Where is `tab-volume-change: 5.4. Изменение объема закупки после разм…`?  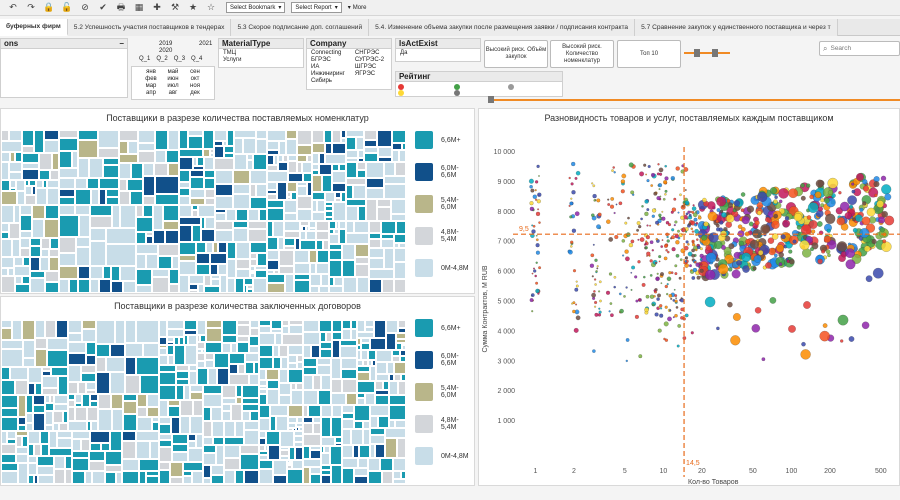
tab-volume-change: 5.4. Изменение объема закупки после разм… is located at coordinates (502, 27).